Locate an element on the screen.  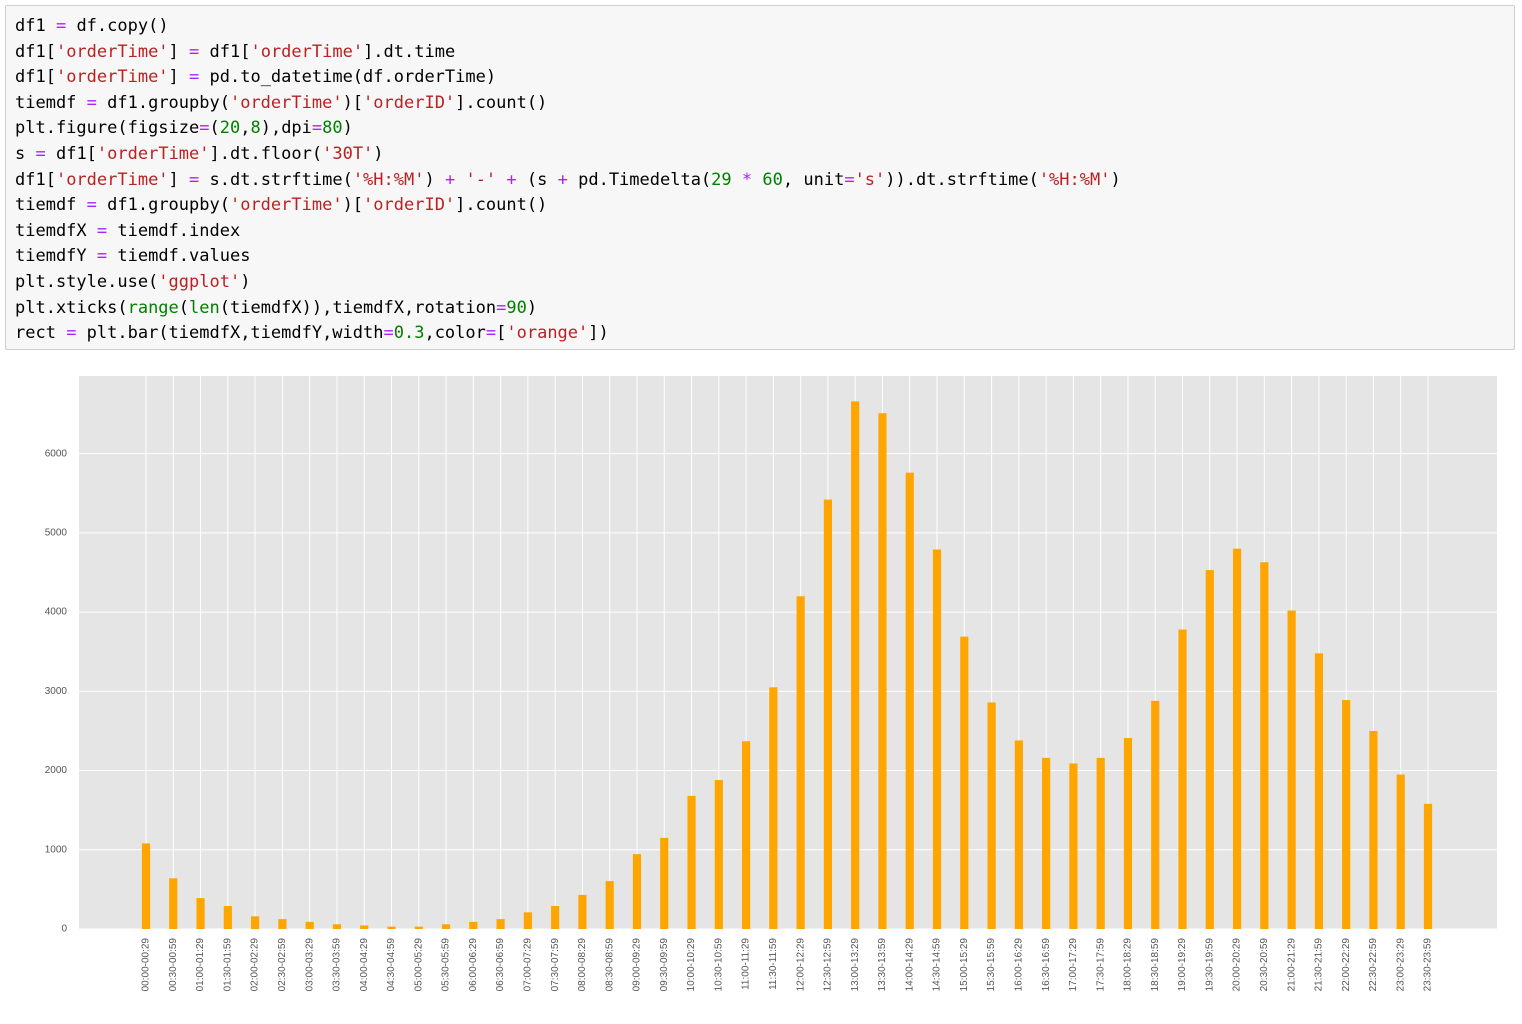
code-token: 60 is located at coordinates (772, 179).